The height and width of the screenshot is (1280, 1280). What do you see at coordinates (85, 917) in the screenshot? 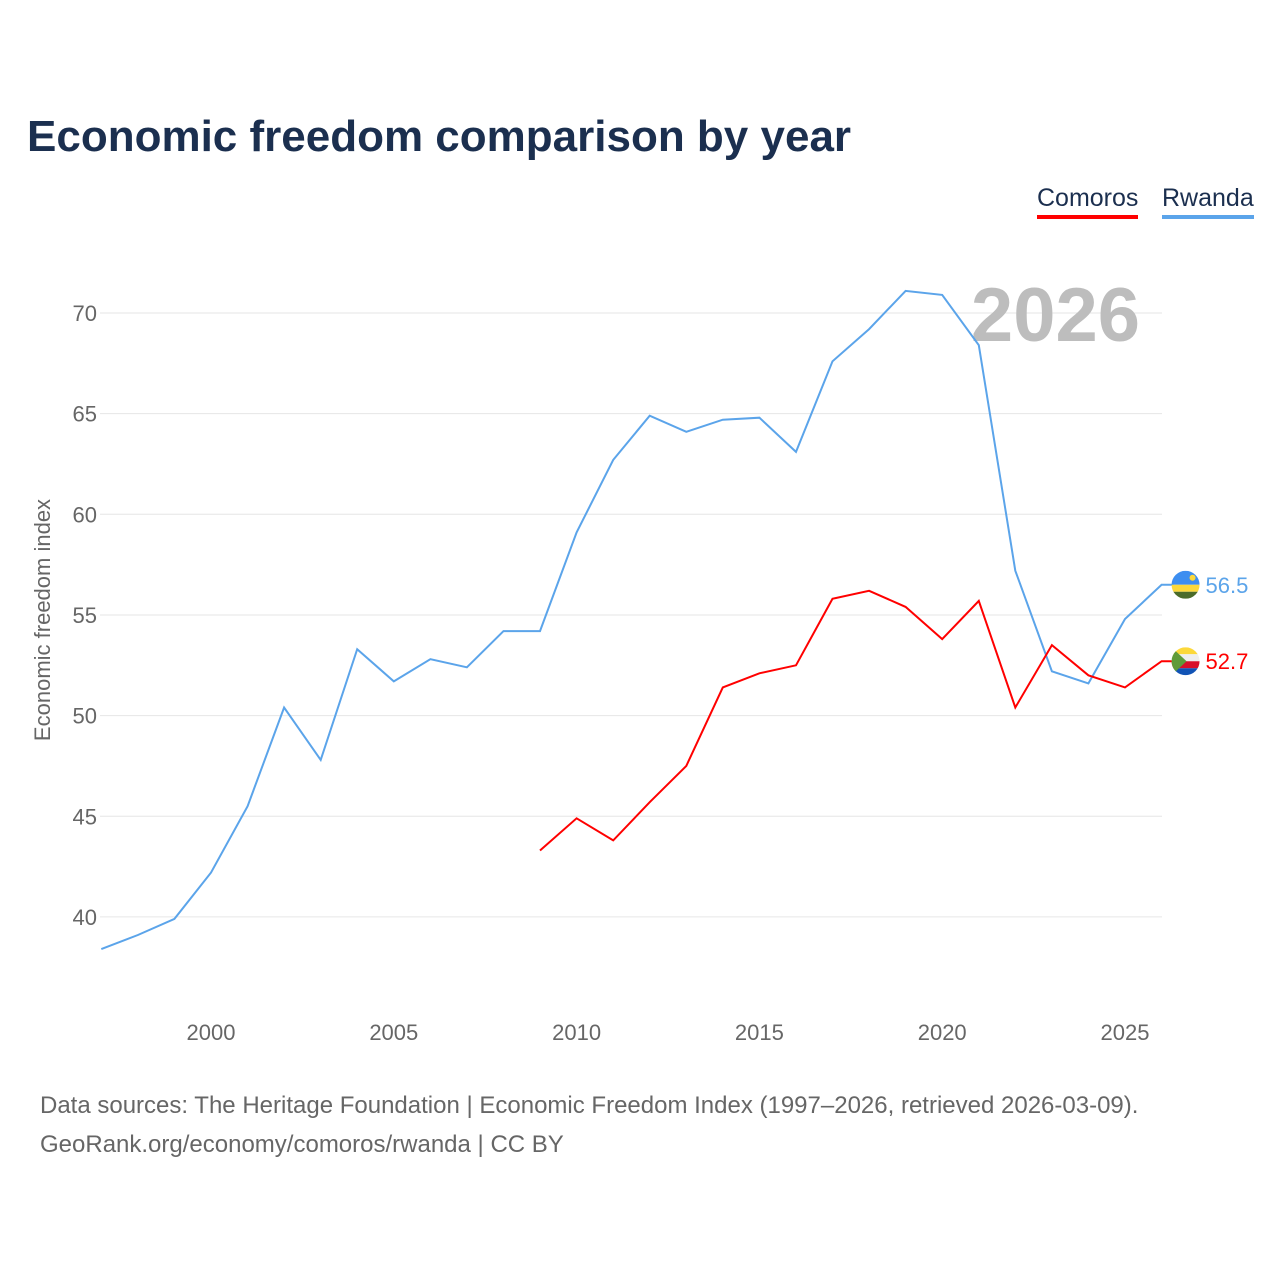
I see `y-tick-label: 40` at bounding box center [85, 917].